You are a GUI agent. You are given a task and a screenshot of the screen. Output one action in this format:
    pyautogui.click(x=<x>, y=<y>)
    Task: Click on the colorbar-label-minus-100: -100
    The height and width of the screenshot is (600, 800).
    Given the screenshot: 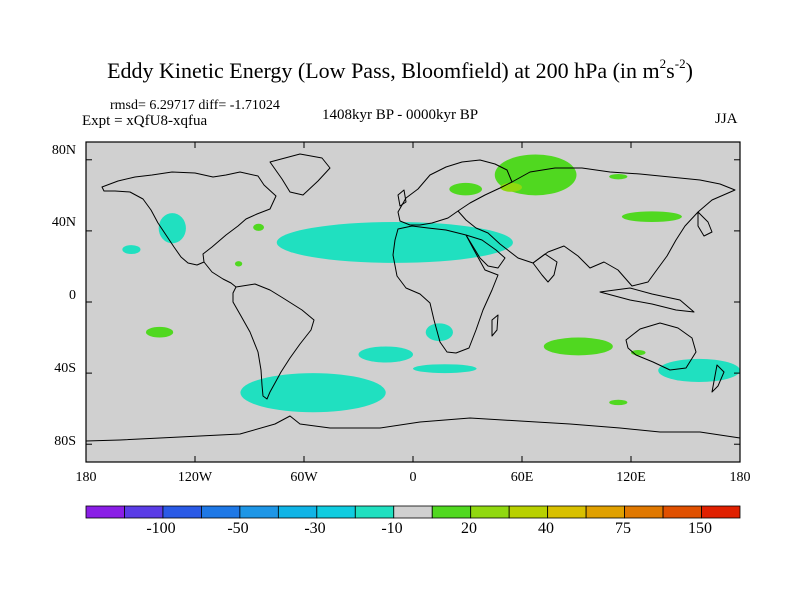 What is the action you would take?
    pyautogui.click(x=161, y=528)
    